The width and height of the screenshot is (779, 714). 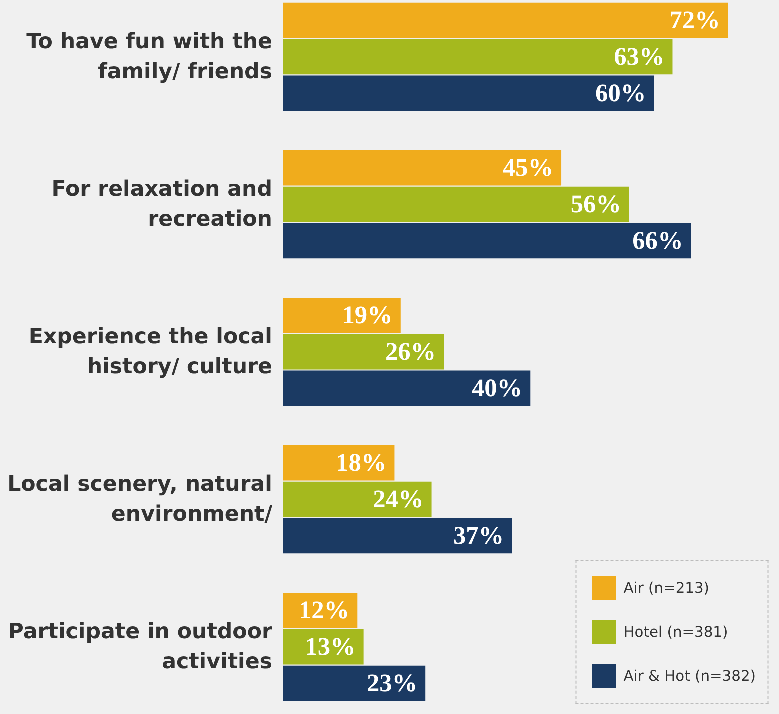 What do you see at coordinates (324, 610) in the screenshot?
I see `data-label: 12%` at bounding box center [324, 610].